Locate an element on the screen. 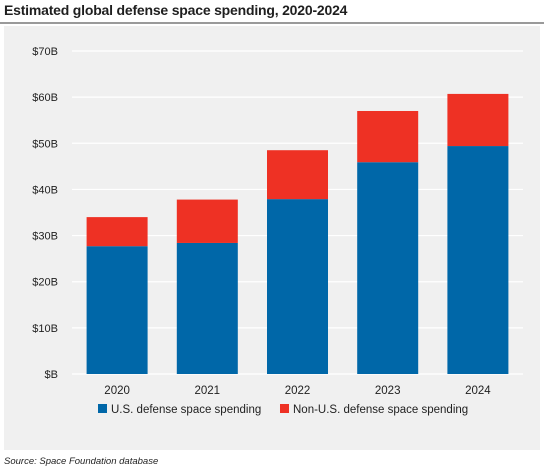 This screenshot has height=472, width=544. y-tick-label: $60B is located at coordinates (45, 98).